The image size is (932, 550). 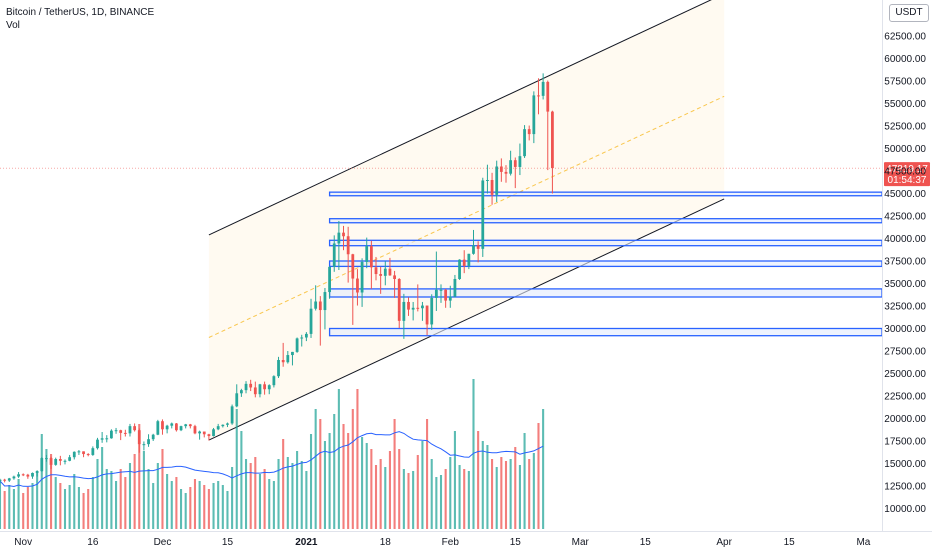 What do you see at coordinates (80, 19) in the screenshot?
I see `chart-legend: Bitcoin / TetherUS, 1D, BINANCE Vol` at bounding box center [80, 19].